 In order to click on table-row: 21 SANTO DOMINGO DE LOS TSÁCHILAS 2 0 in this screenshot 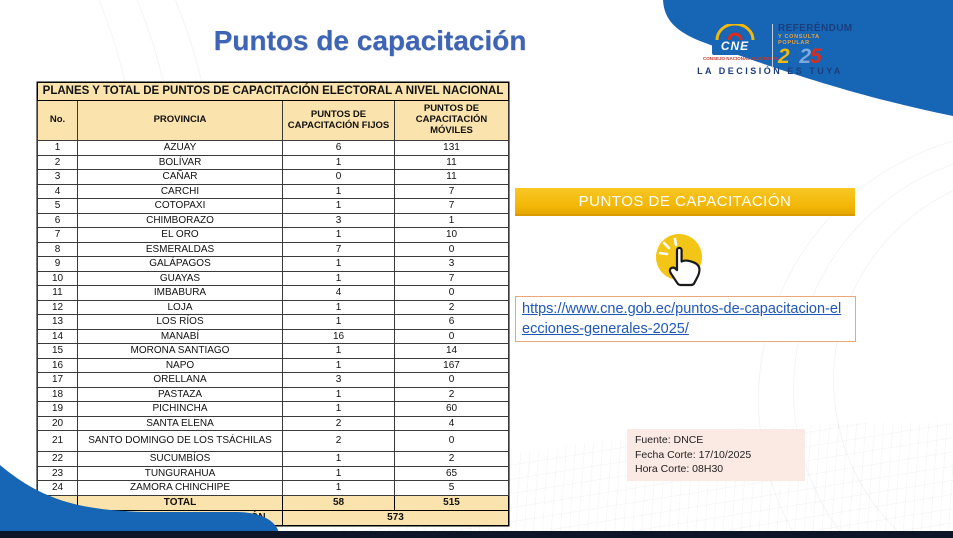, I will do `click(273, 441)`.